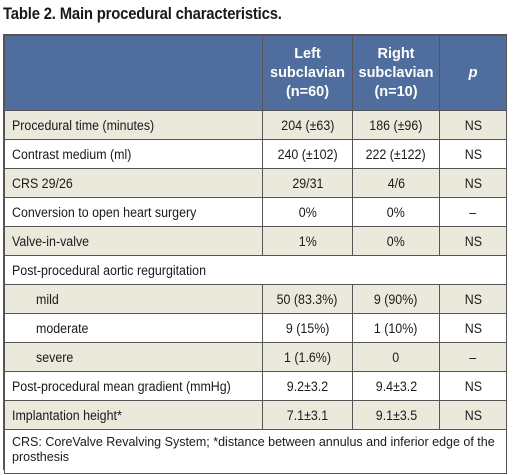 The width and height of the screenshot is (513, 475). Describe the element at coordinates (307, 91) in the screenshot. I see `header-left-line3: (n=60)` at that location.